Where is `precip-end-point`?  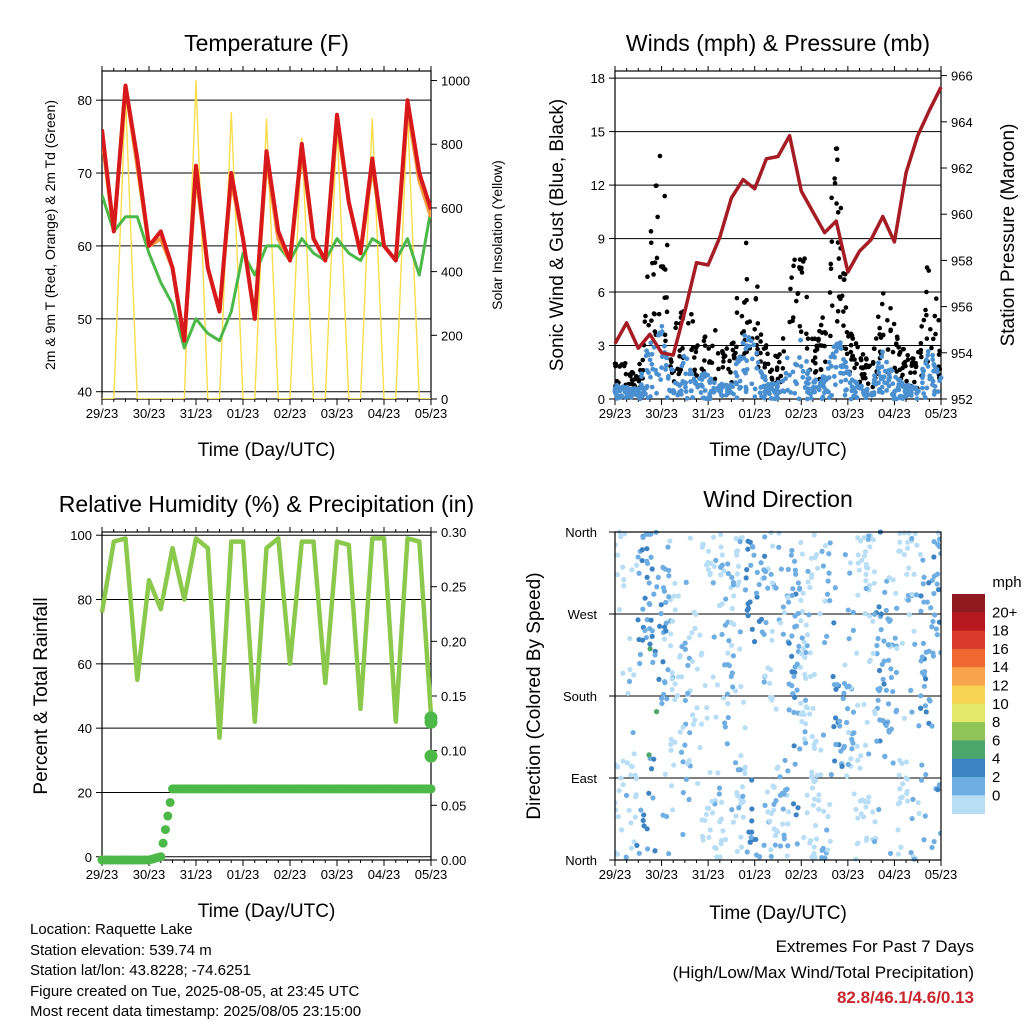
precip-end-point is located at coordinates (431, 722).